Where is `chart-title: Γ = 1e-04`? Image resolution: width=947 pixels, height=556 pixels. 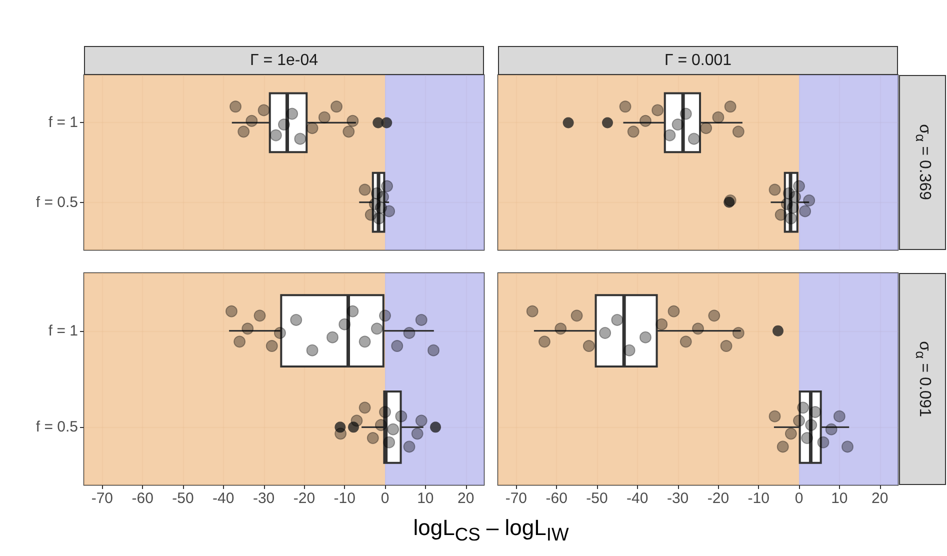 chart-title: Γ = 1e-04 is located at coordinates (284, 60).